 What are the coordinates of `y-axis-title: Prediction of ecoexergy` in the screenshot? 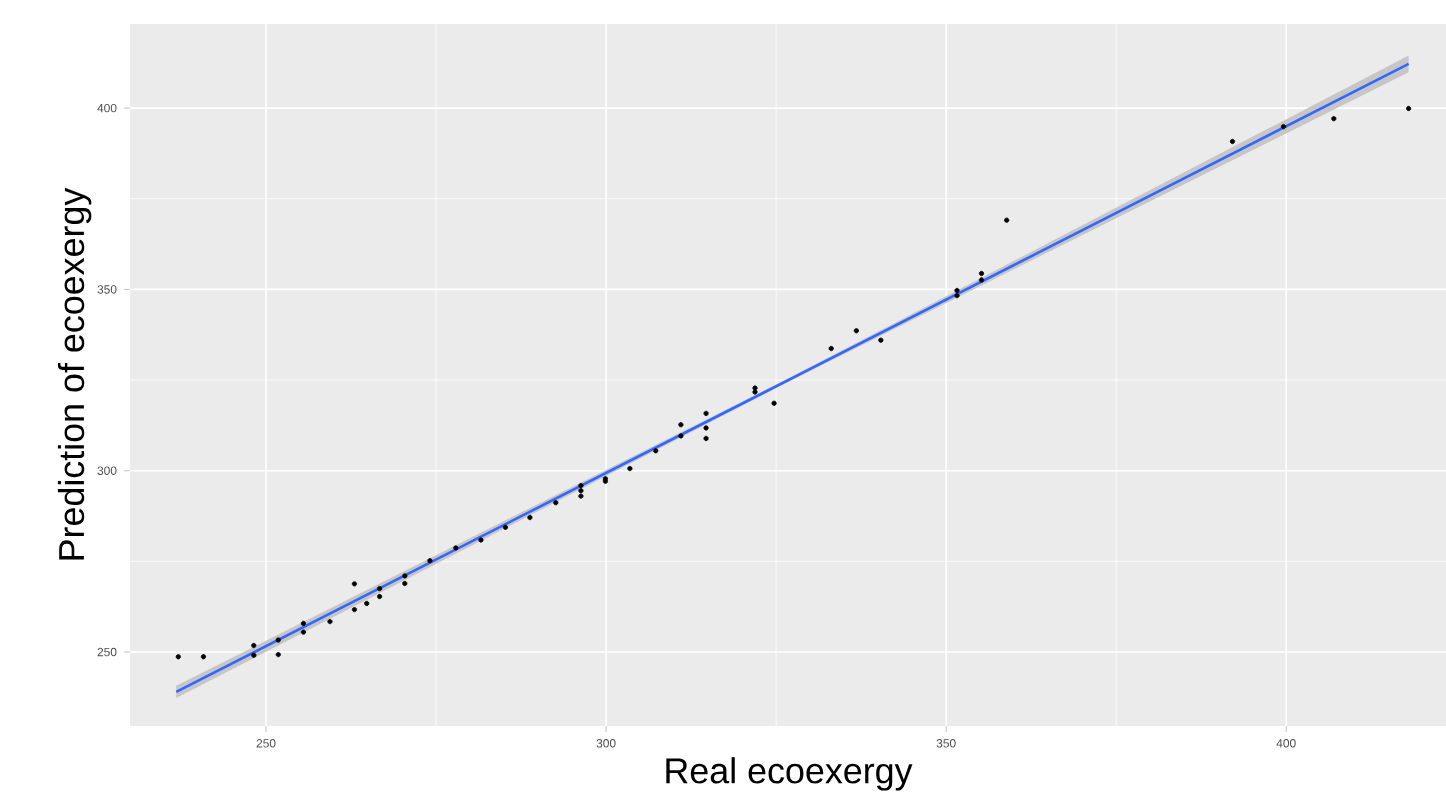 It's located at (74, 373).